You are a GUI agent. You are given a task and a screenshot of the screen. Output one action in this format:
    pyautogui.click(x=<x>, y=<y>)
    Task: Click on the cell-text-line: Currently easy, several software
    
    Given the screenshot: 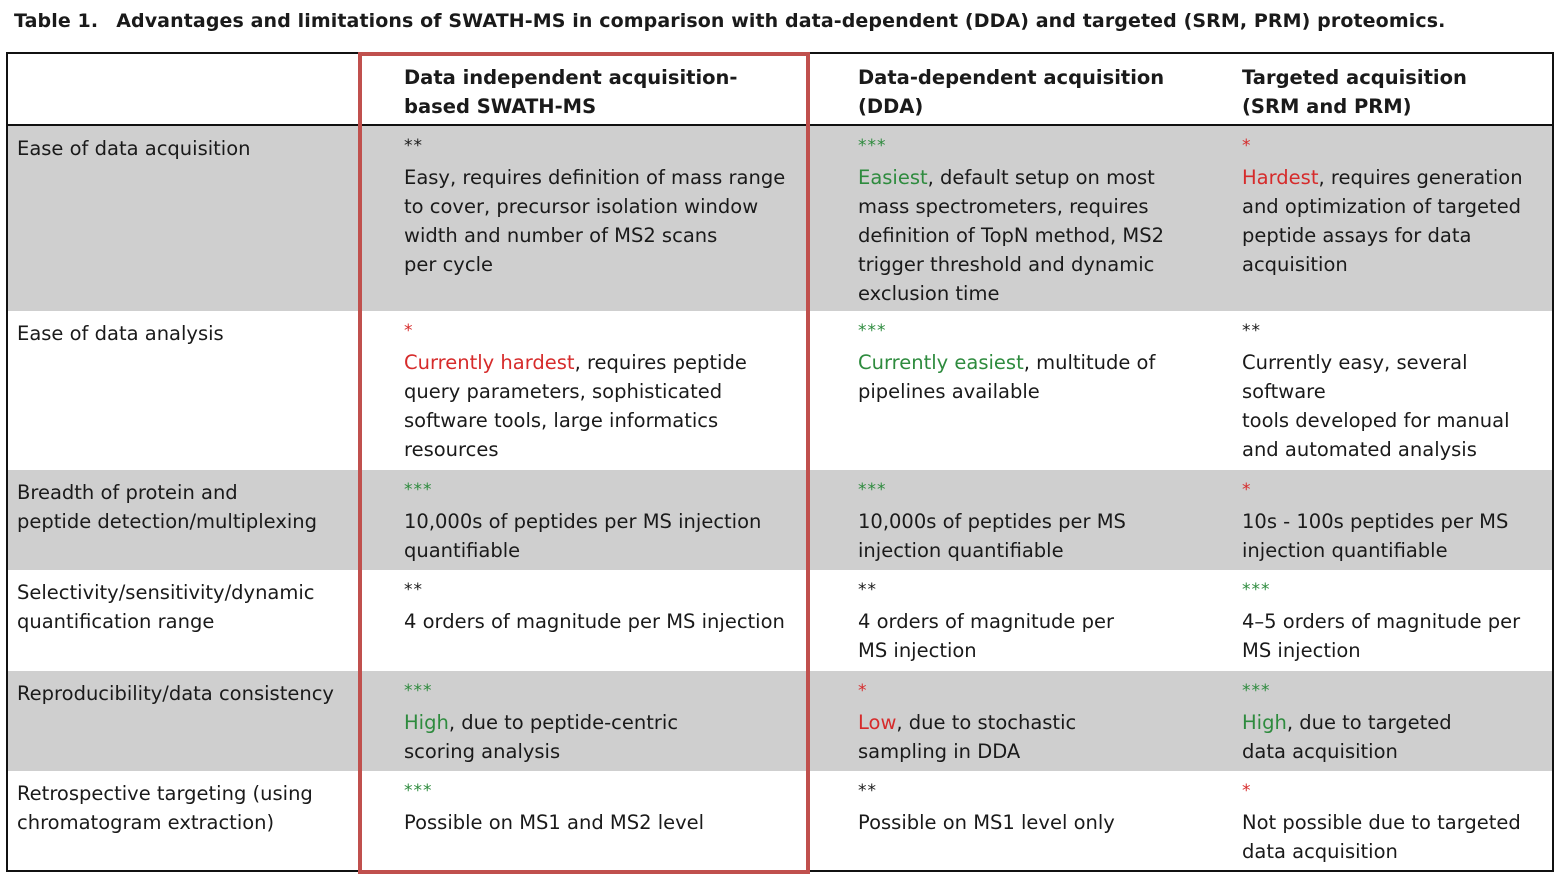 What is the action you would take?
    pyautogui.click(x=1397, y=377)
    